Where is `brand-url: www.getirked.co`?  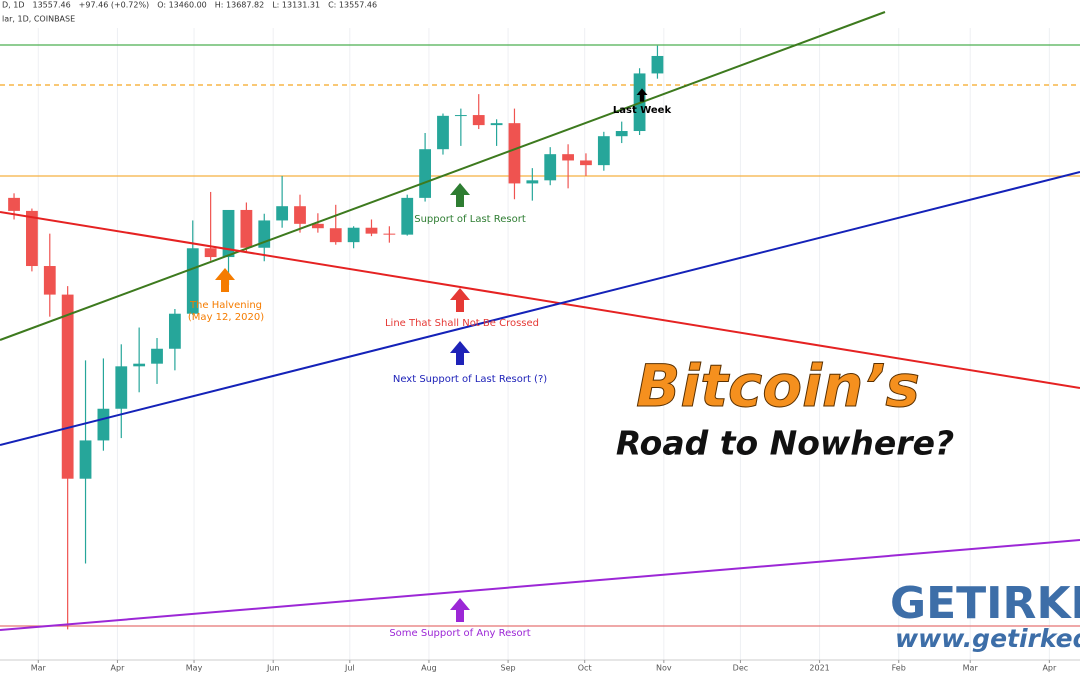
brand-url: www.getirked.co is located at coordinates (987, 638).